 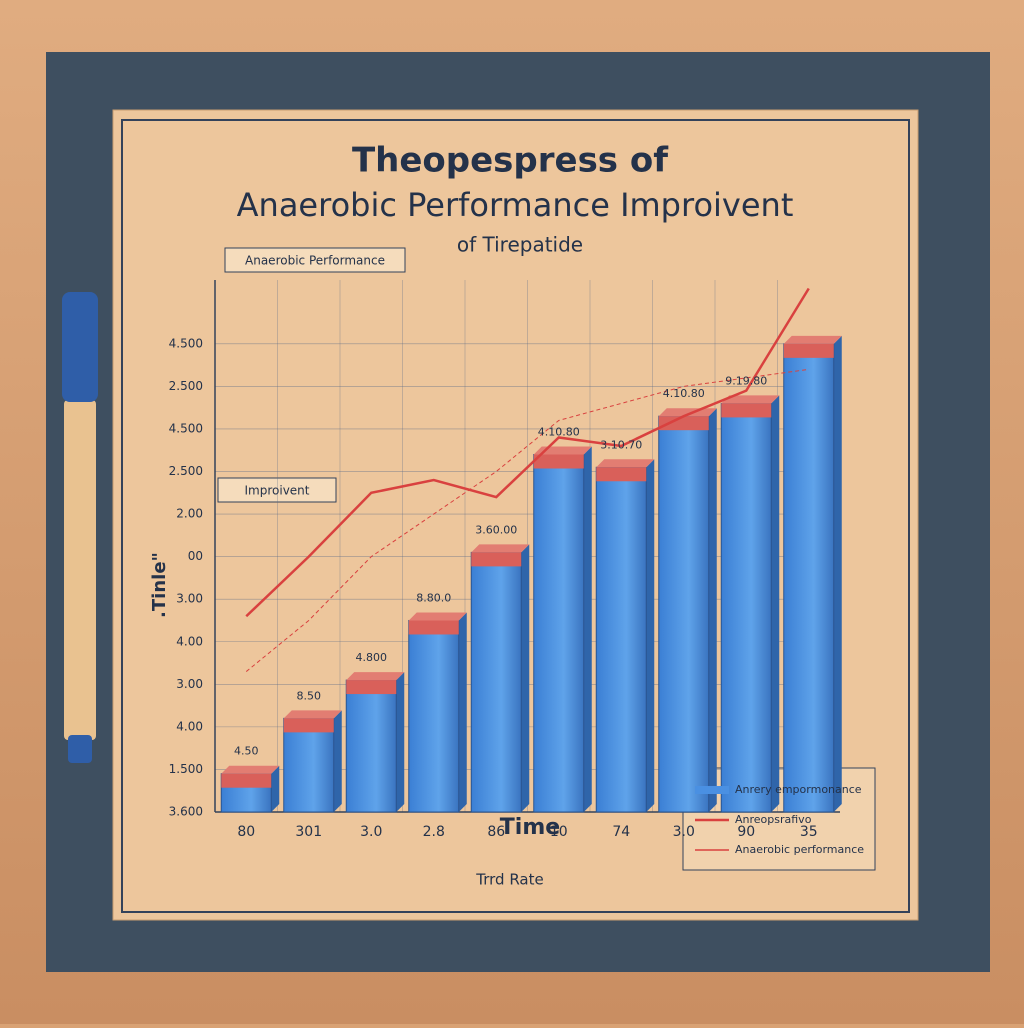 I want to click on bar-annotation: 3.10.70, so click(x=621, y=444).